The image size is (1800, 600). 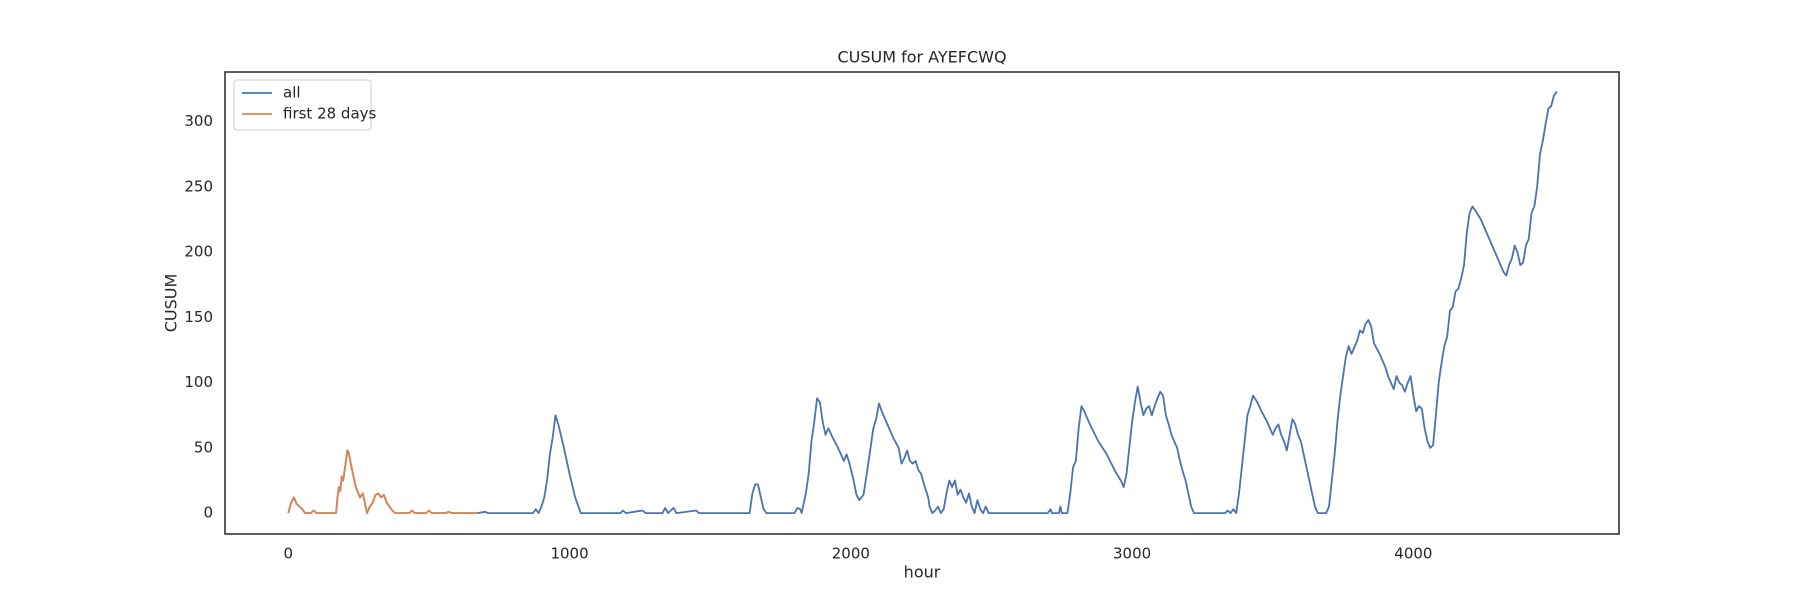 What do you see at coordinates (203, 447) in the screenshot?
I see `y-tick-label: 50` at bounding box center [203, 447].